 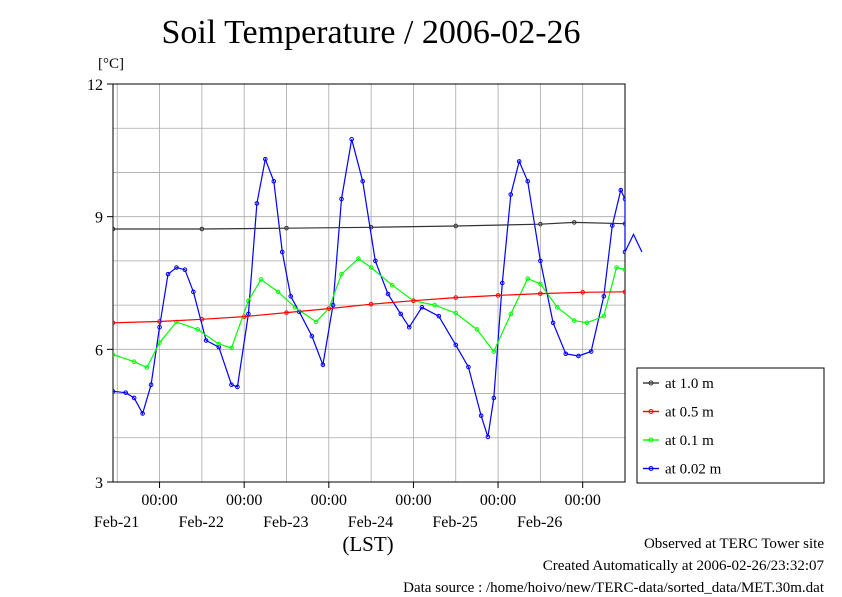 What do you see at coordinates (99, 483) in the screenshot?
I see `y-tick-label: 3` at bounding box center [99, 483].